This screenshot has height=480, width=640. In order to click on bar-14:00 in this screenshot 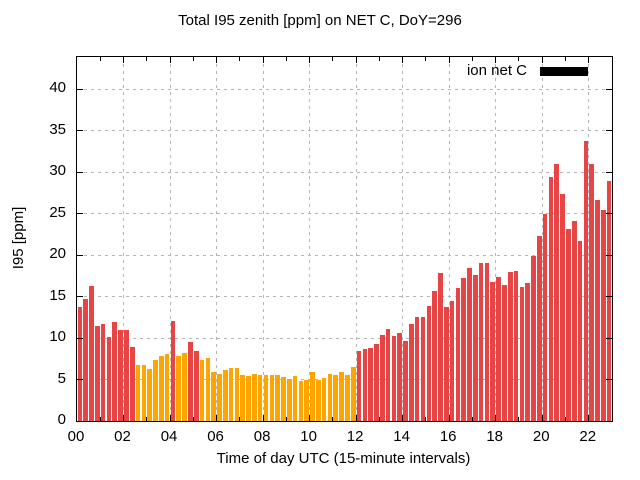, I will do `click(405, 380)`.